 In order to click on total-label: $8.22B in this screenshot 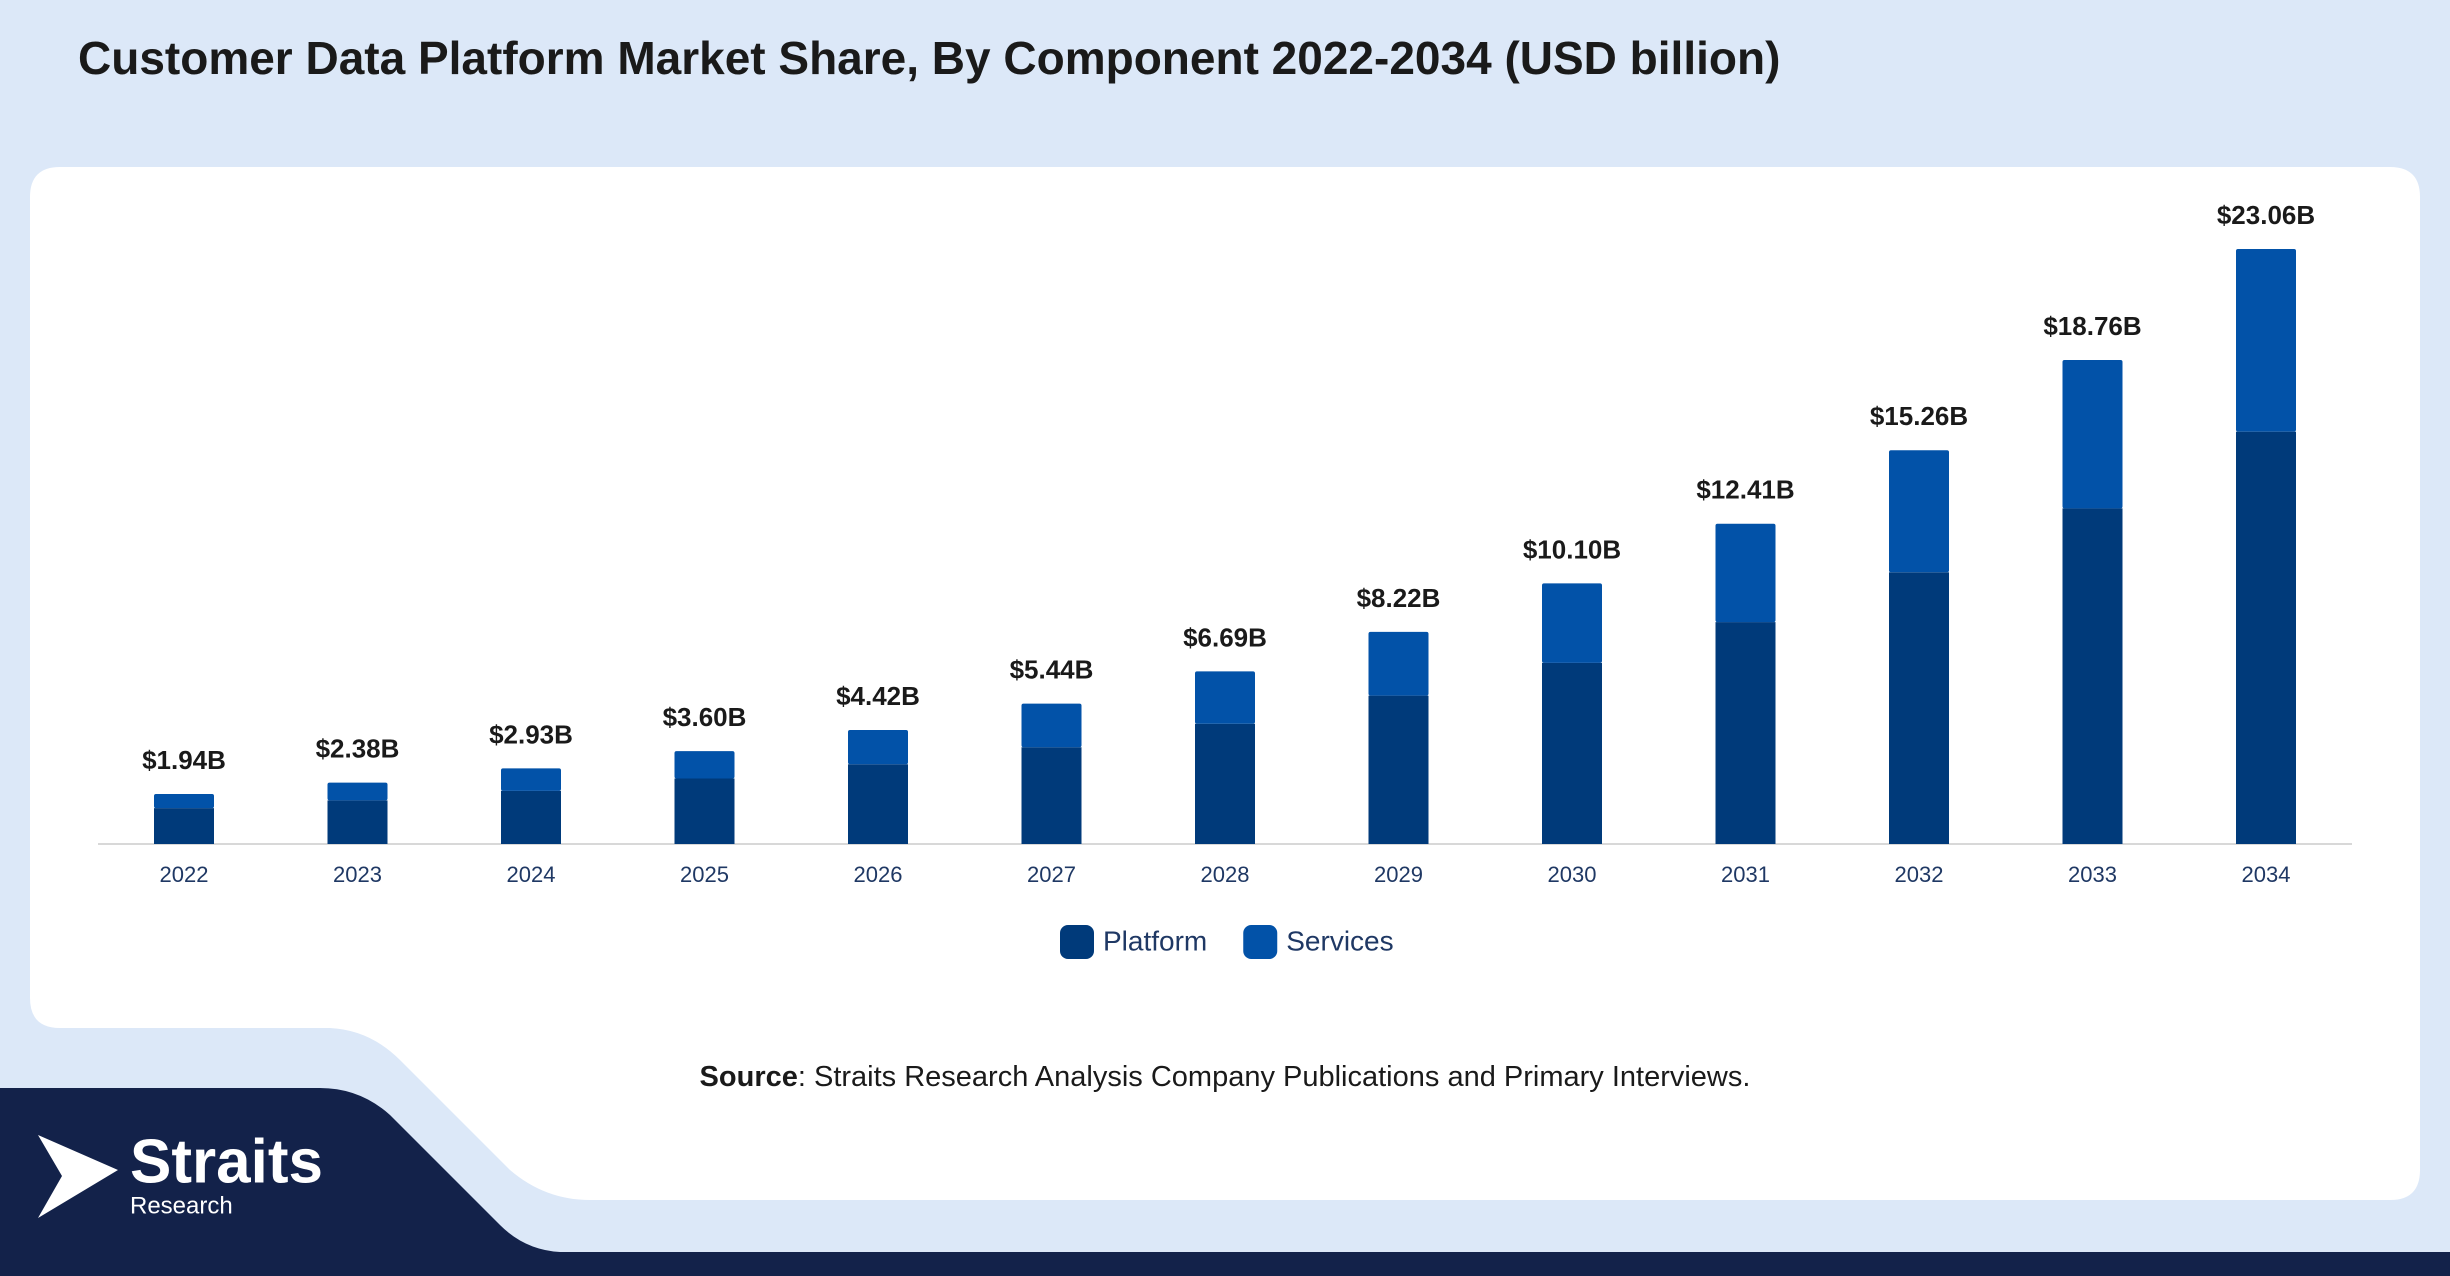, I will do `click(1399, 598)`.